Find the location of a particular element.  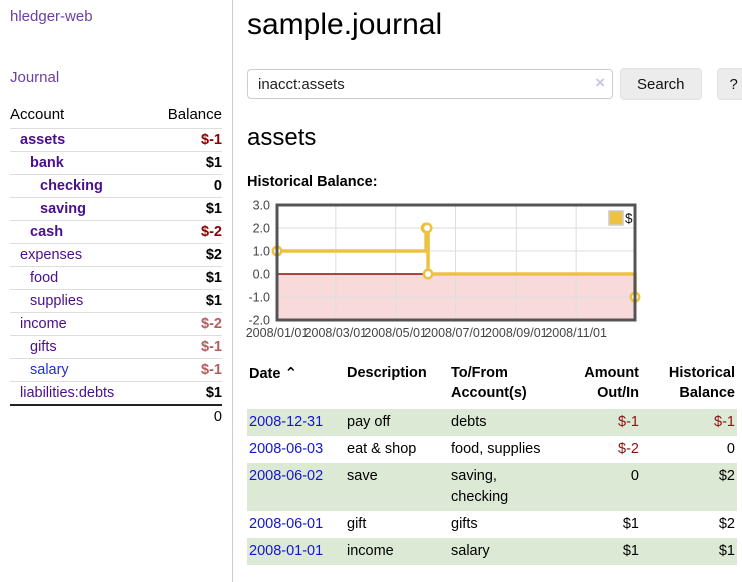

account-row: liabilities:debts $1 is located at coordinates (116, 393).